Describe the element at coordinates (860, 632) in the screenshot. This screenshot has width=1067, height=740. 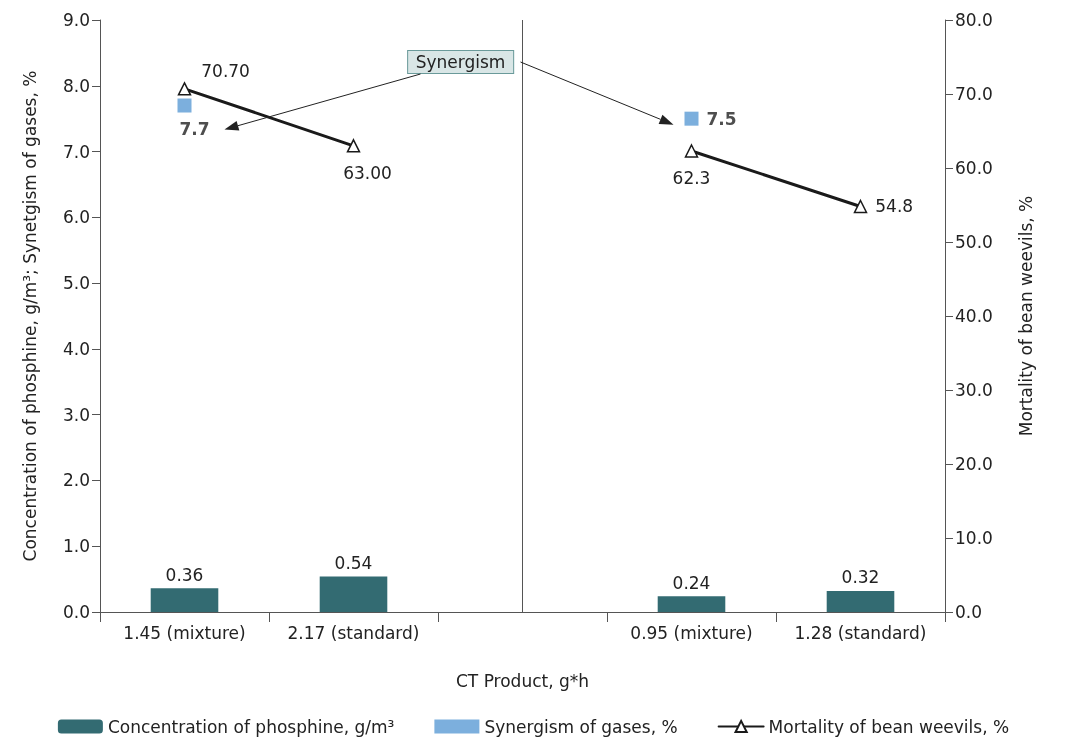
I see `x-tick-label: 1.28 (standard)` at that location.